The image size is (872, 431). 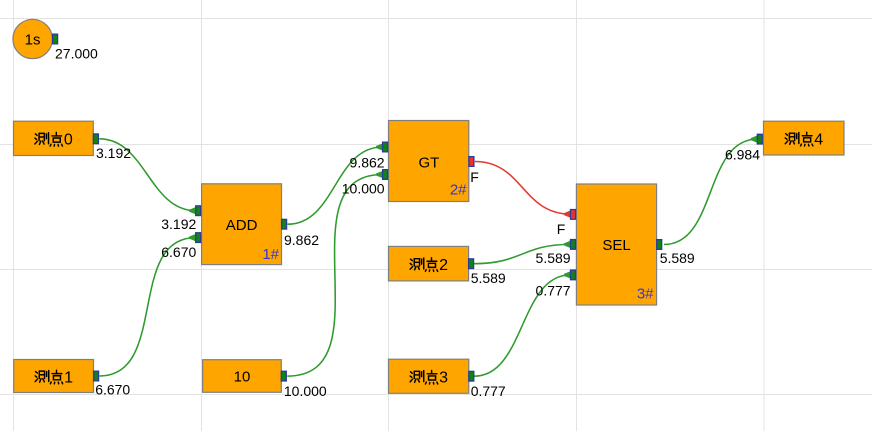 I want to click on svg-text: 0, so click(x=68, y=140).